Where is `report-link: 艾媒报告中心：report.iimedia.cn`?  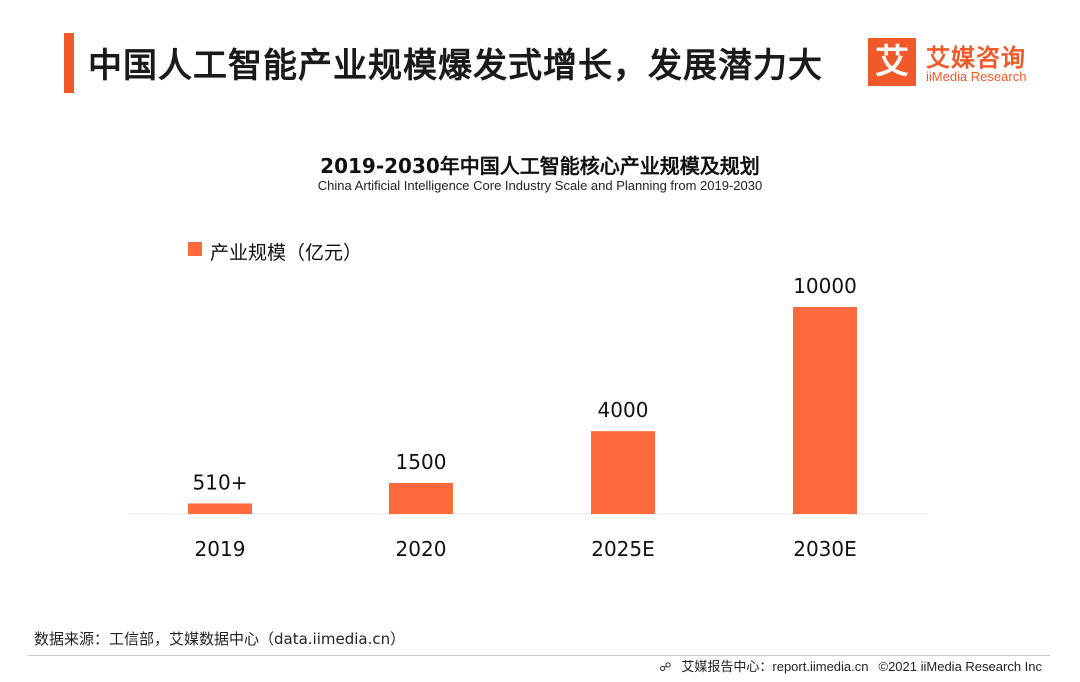
report-link: 艾媒报告中心：report.iimedia.cn is located at coordinates (775, 666).